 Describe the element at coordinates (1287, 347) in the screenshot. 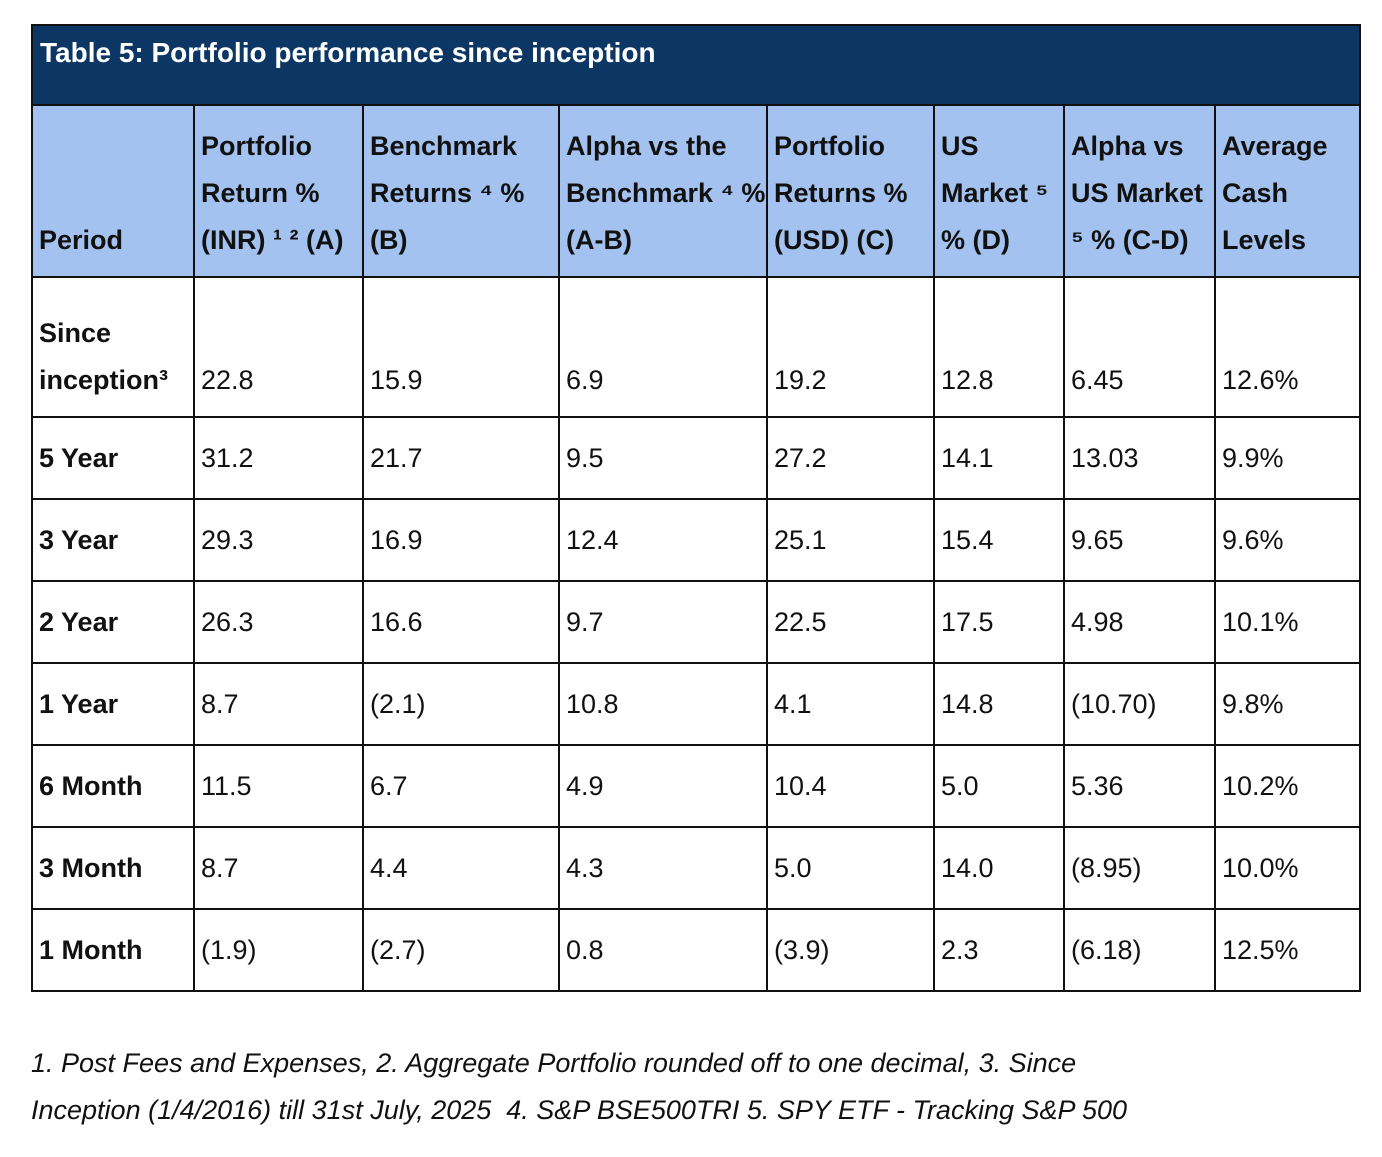

I see `cell-average-cash-levels: 12.6%` at that location.